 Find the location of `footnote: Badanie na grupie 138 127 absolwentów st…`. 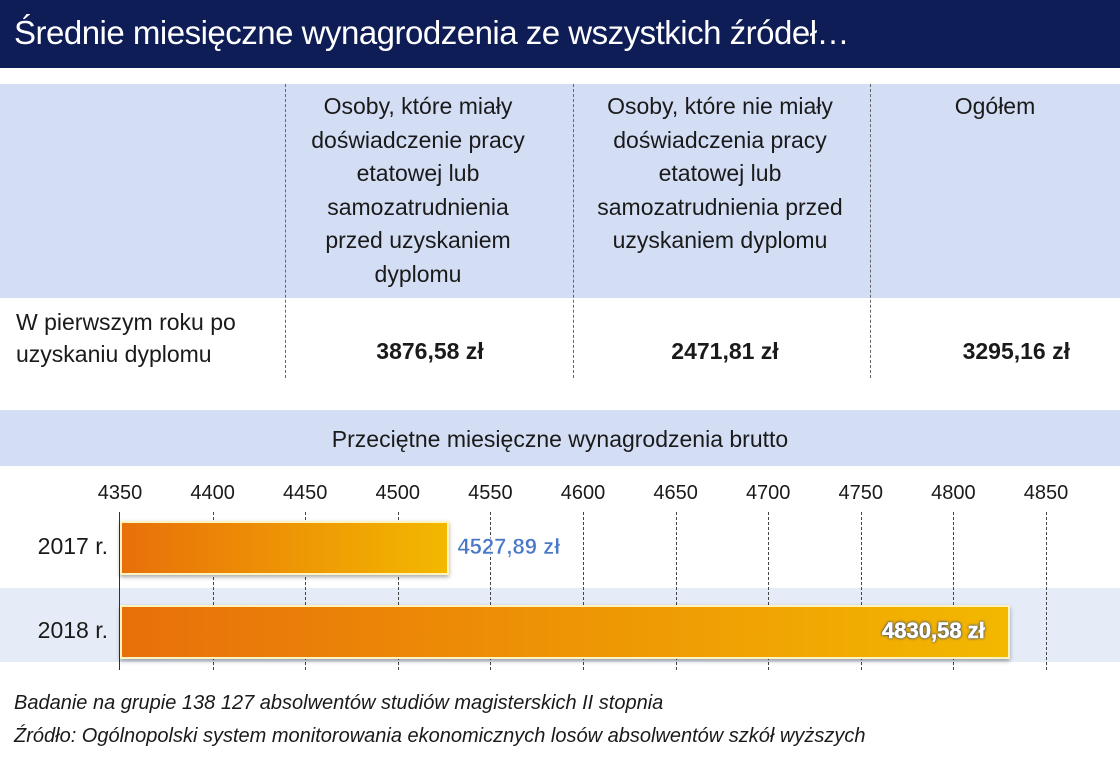

footnote: Badanie na grupie 138 127 absolwentów st… is located at coordinates (339, 703).